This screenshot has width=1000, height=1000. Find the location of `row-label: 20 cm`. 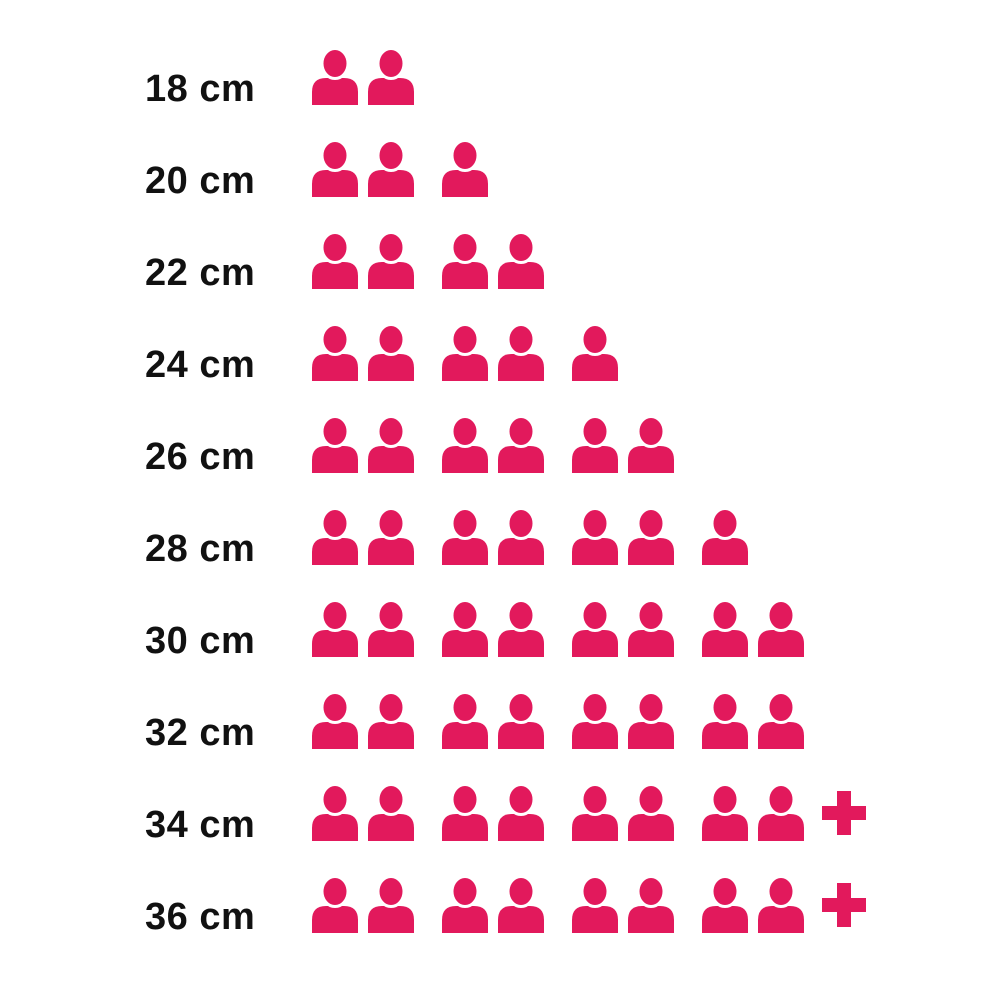

row-label: 20 cm is located at coordinates (200, 180).